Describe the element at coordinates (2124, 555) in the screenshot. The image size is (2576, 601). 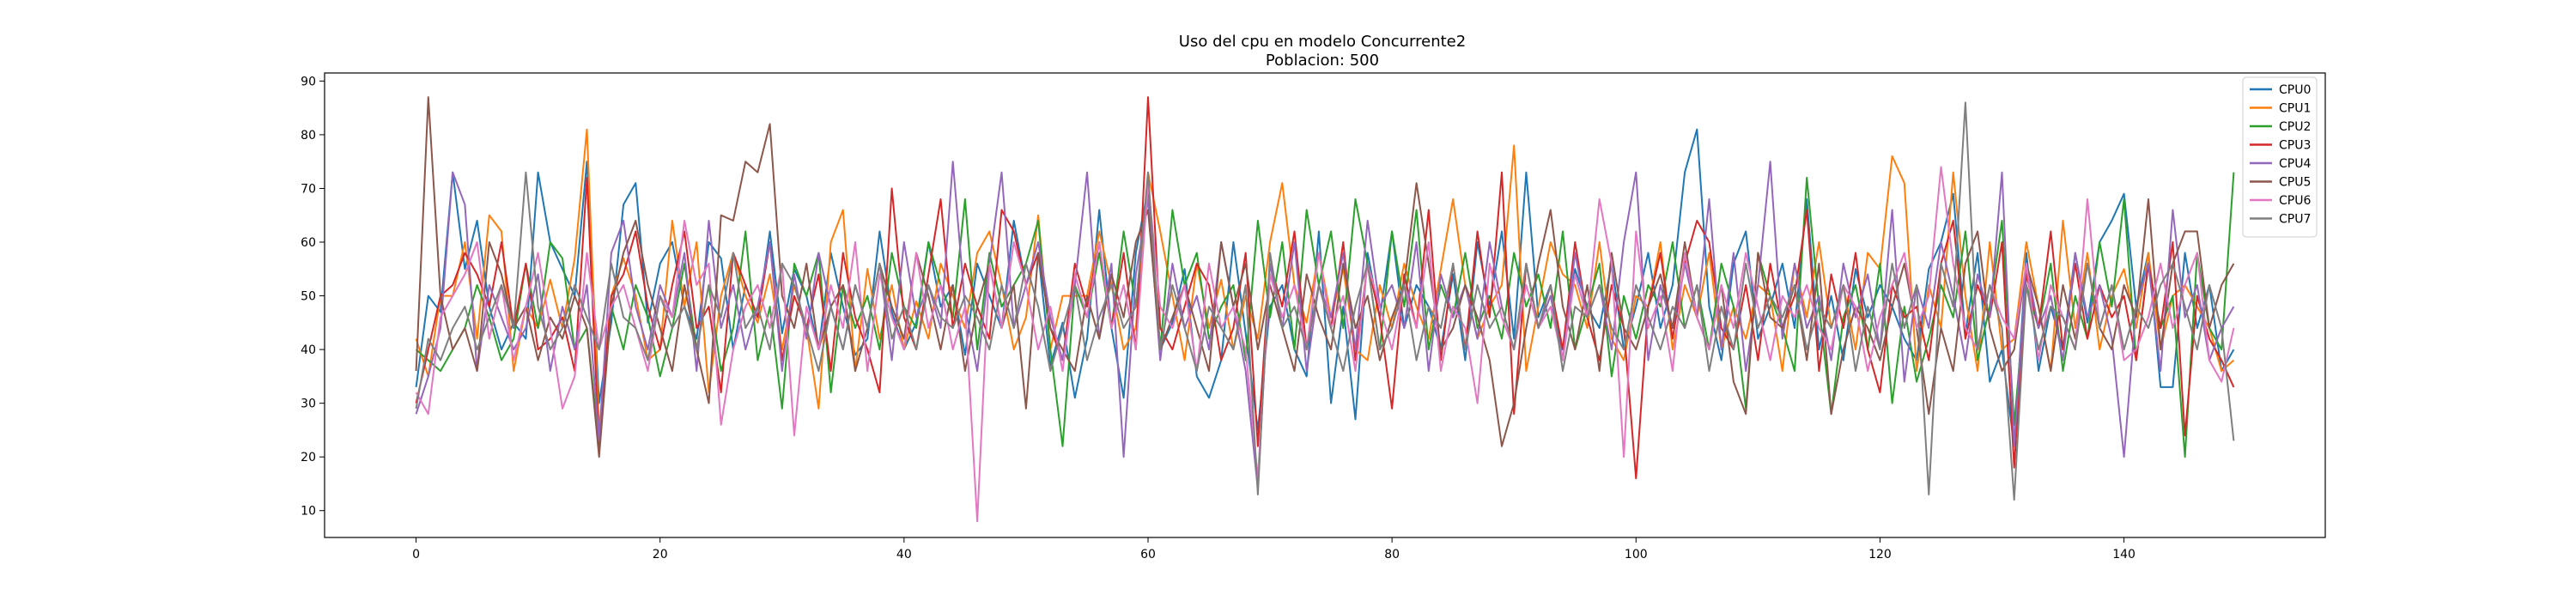
I see `x-tick-label: 140` at that location.